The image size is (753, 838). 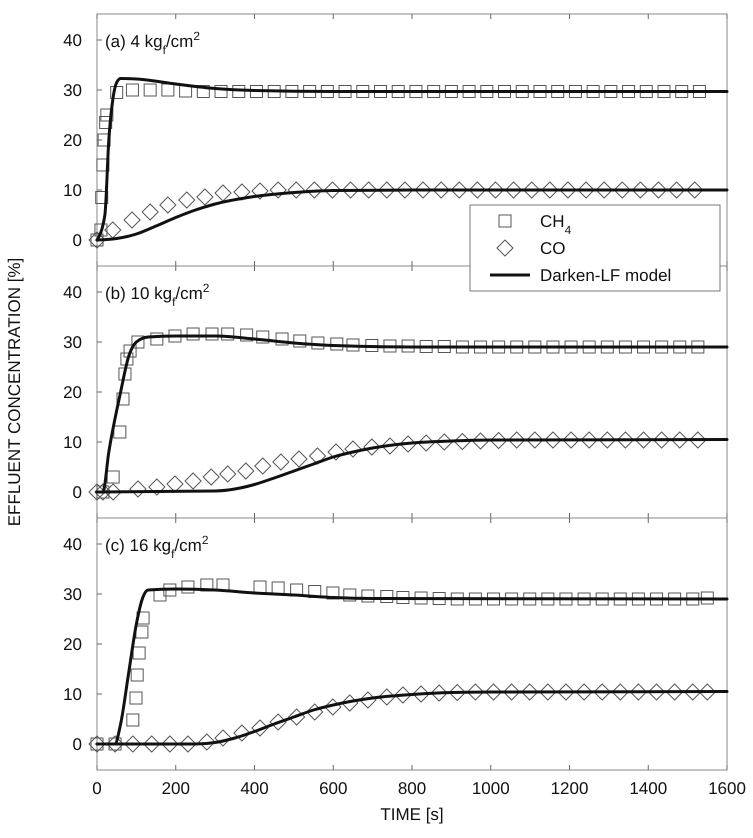 What do you see at coordinates (491, 788) in the screenshot?
I see `x-tick-label: 1000` at bounding box center [491, 788].